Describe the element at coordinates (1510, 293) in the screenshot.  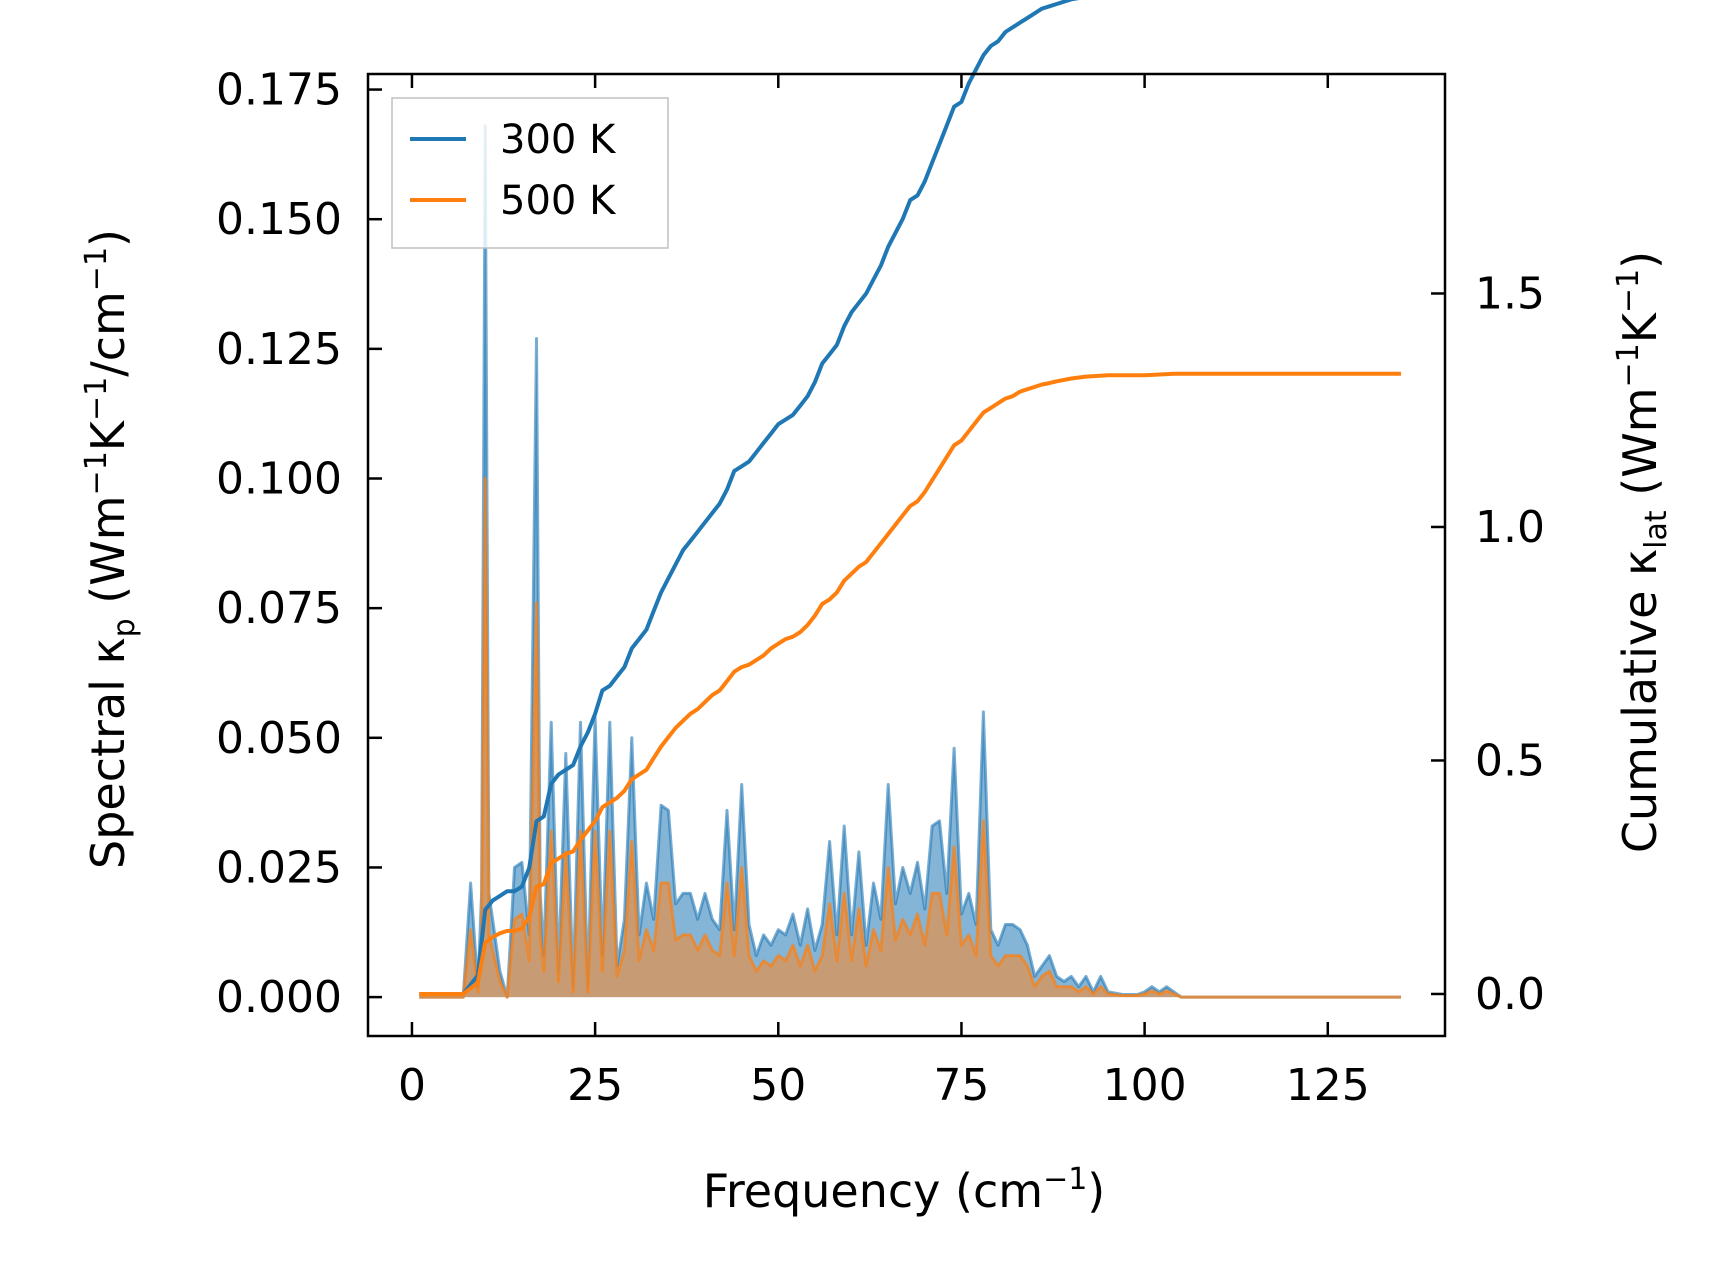
I see `y-right-tick-label: 1.5` at that location.